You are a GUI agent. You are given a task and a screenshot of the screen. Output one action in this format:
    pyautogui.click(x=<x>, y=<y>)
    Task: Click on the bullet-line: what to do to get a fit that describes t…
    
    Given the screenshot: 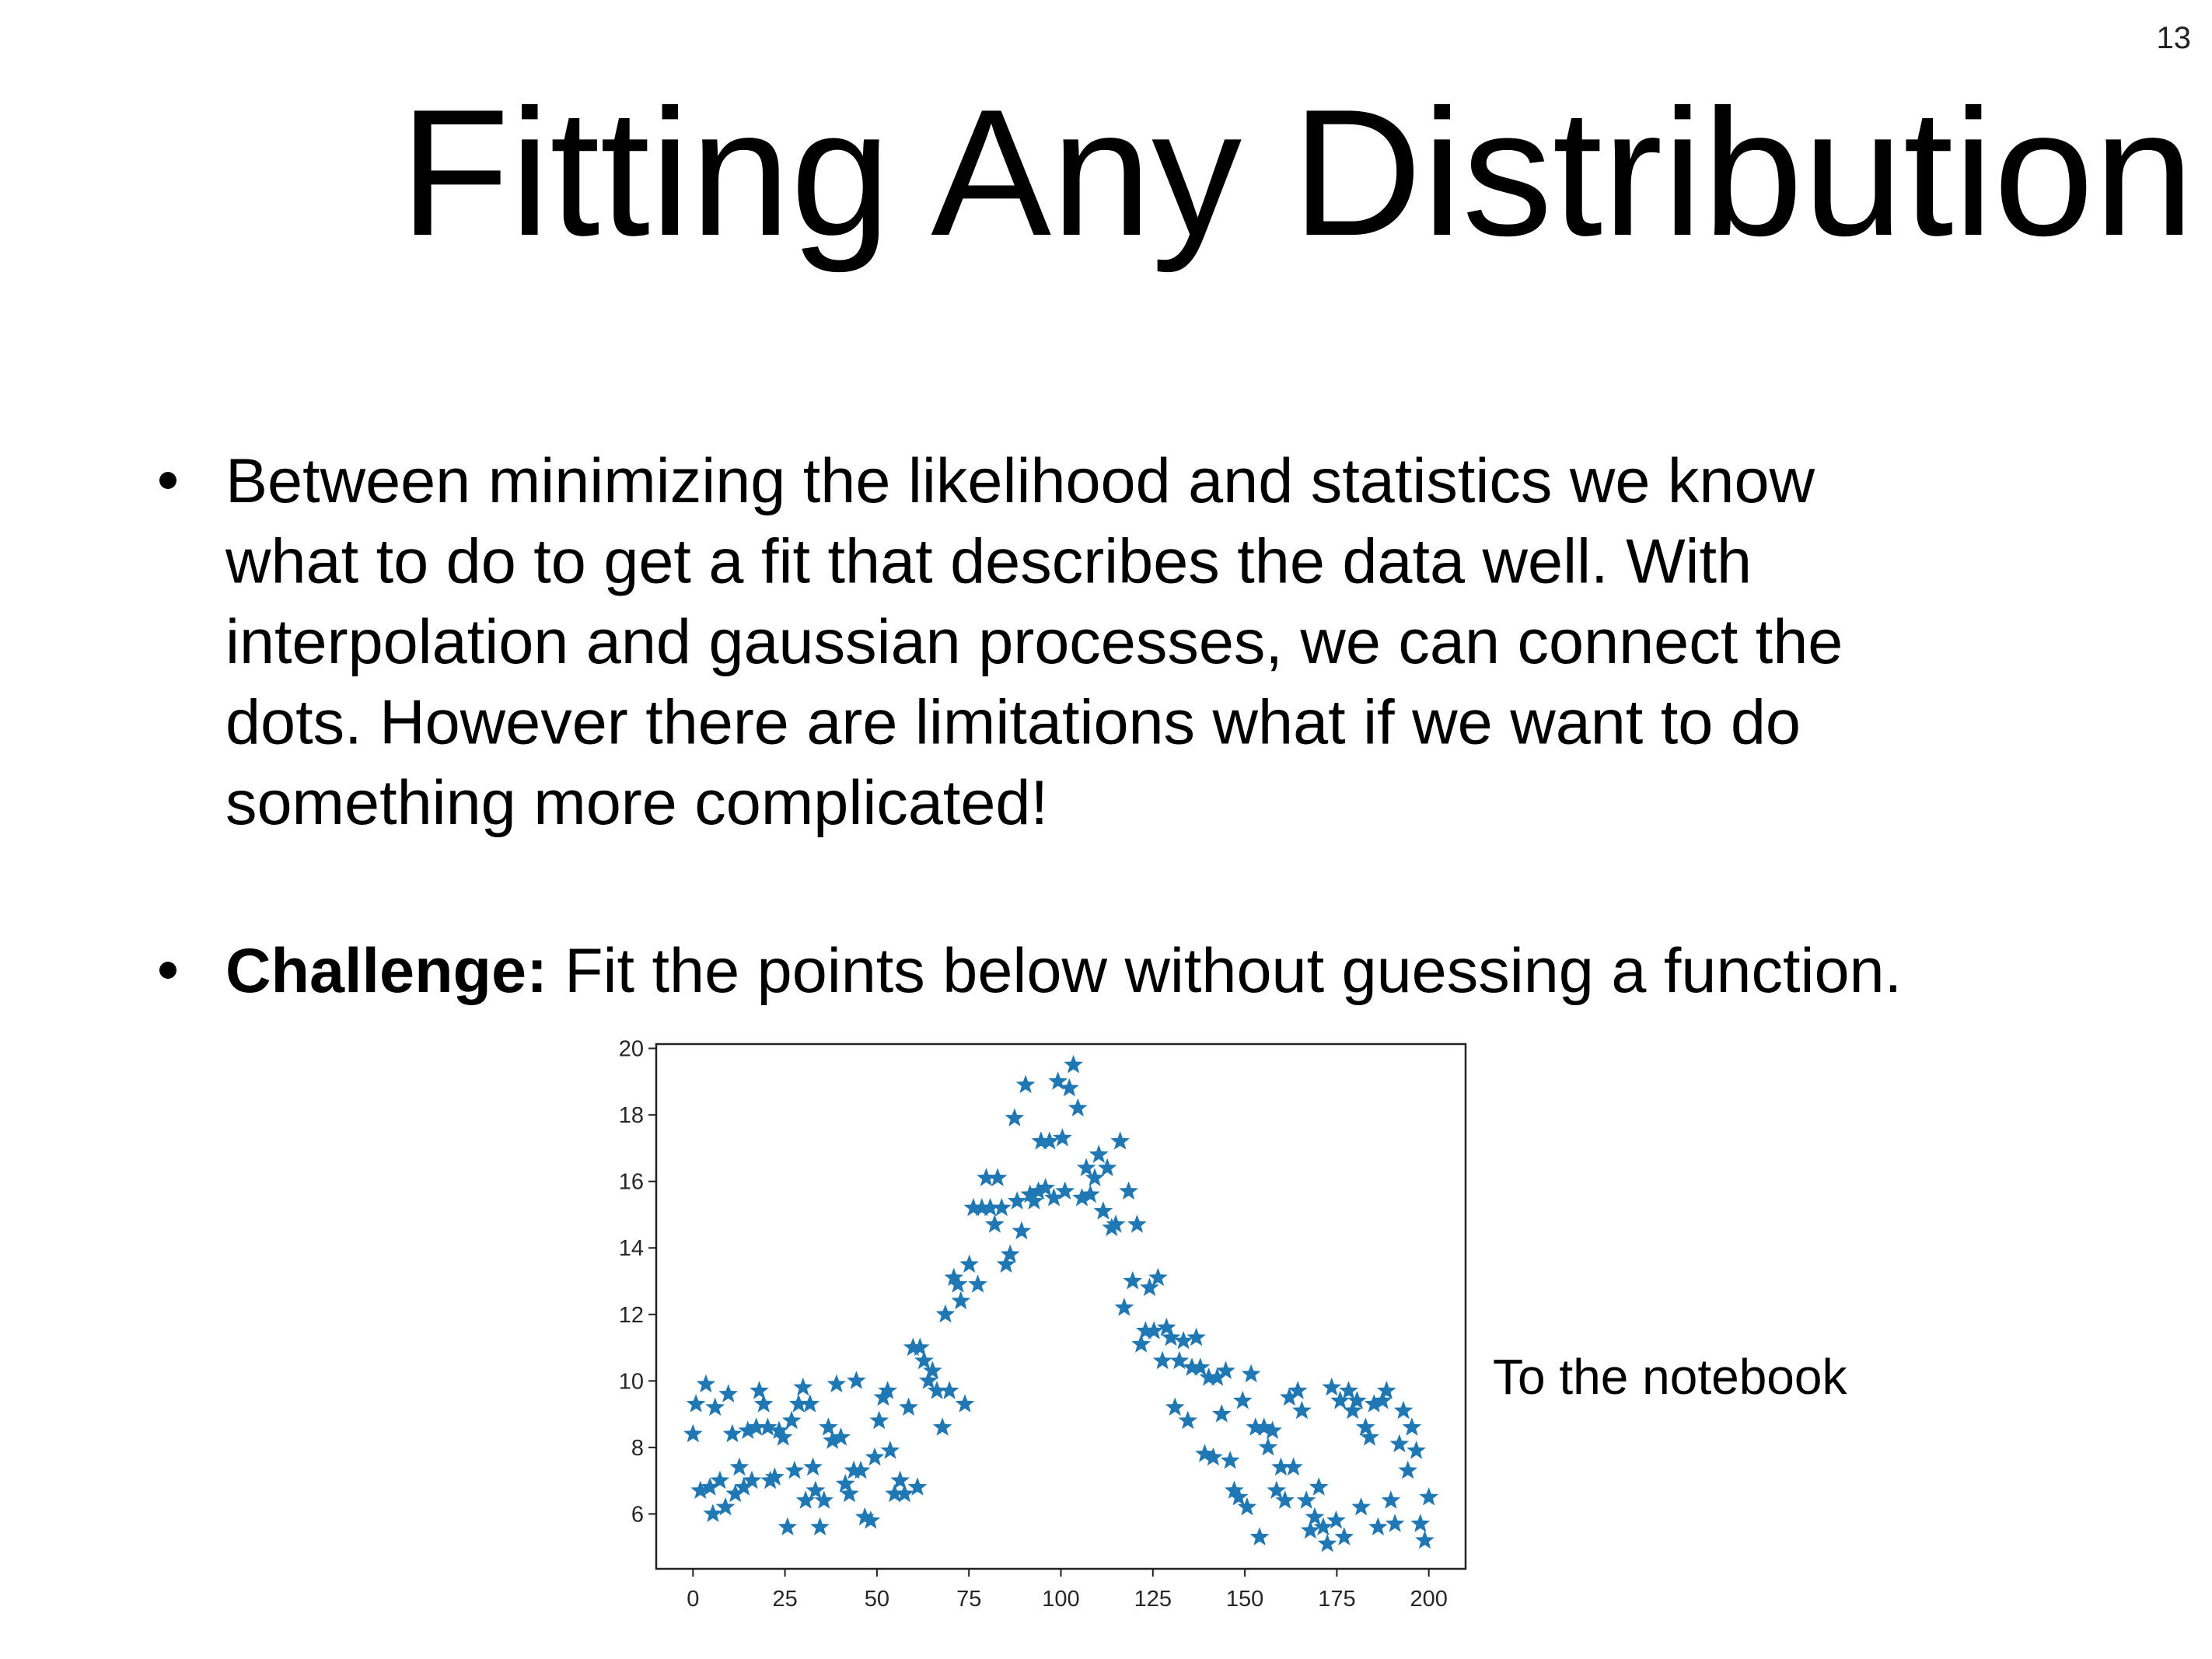 What is the action you would take?
    pyautogui.click(x=988, y=562)
    